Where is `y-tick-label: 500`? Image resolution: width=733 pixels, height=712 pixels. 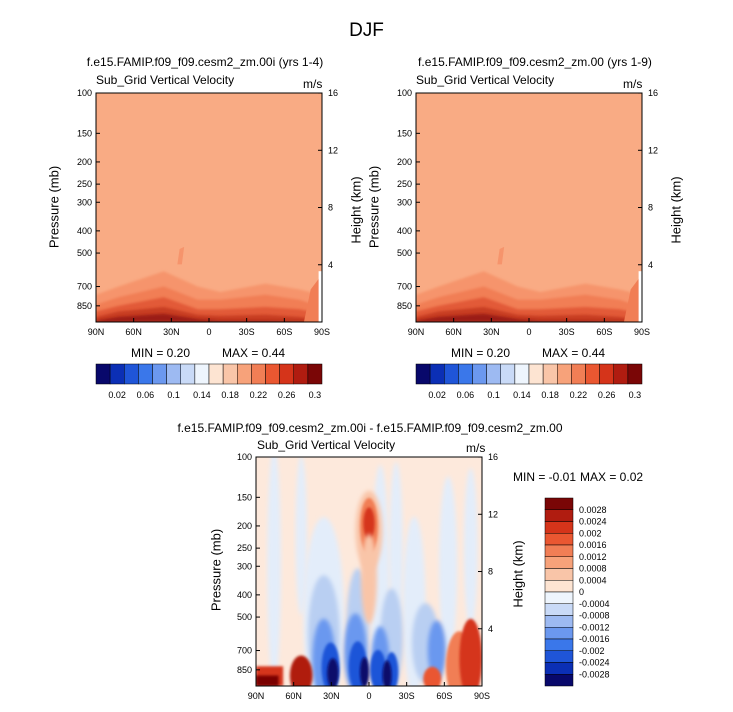
y-tick-label: 500 is located at coordinates (404, 253).